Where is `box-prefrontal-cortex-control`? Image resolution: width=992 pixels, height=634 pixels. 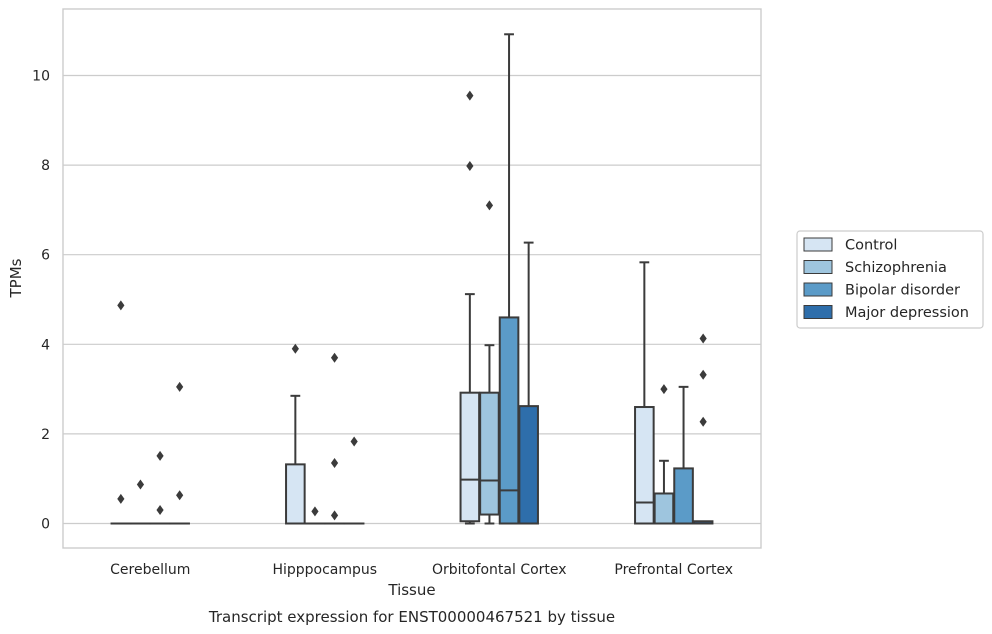
box-prefrontal-cortex-control is located at coordinates (644, 393).